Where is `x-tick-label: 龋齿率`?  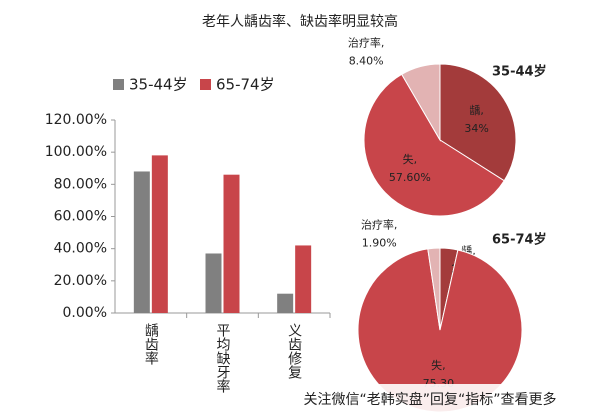
x-tick-label: 龋齿率 is located at coordinates (151, 344).